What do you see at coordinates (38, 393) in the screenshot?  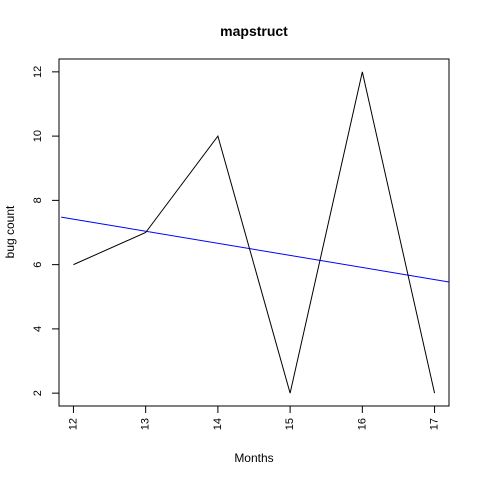 I see `y-tick-label: 2` at bounding box center [38, 393].